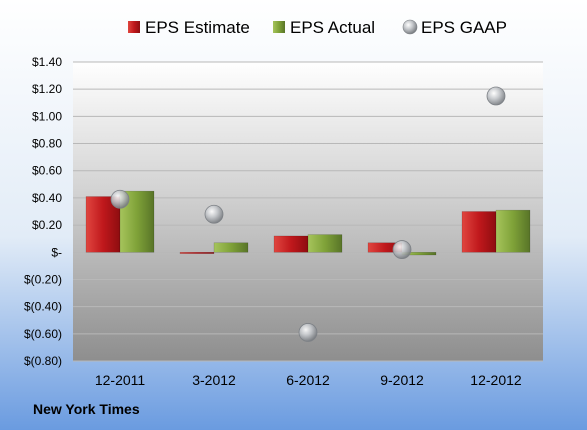 This screenshot has height=430, width=587. What do you see at coordinates (197, 27) in the screenshot?
I see `eps-estimate-legend-label: EPS Estimate` at bounding box center [197, 27].